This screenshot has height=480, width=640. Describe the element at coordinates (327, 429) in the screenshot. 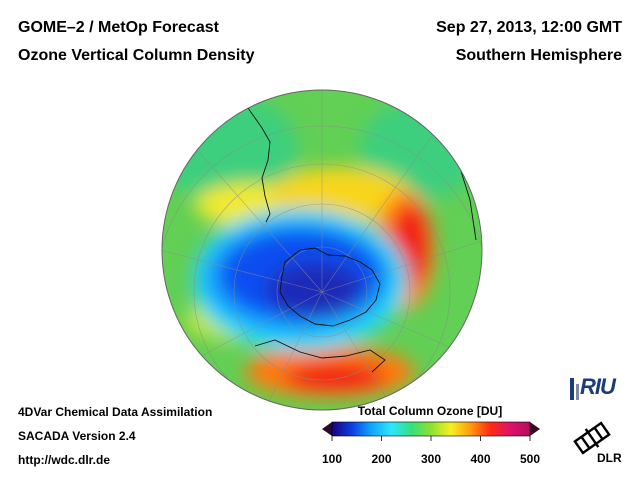

I see `colorbar-under-arrow` at that location.